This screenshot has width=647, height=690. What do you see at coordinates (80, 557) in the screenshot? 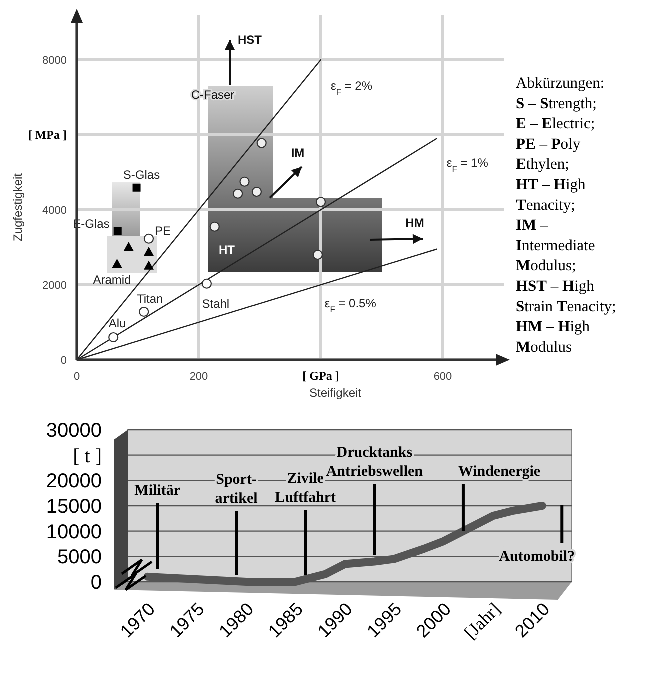
I see `y-tick-label: 5000` at bounding box center [80, 557].